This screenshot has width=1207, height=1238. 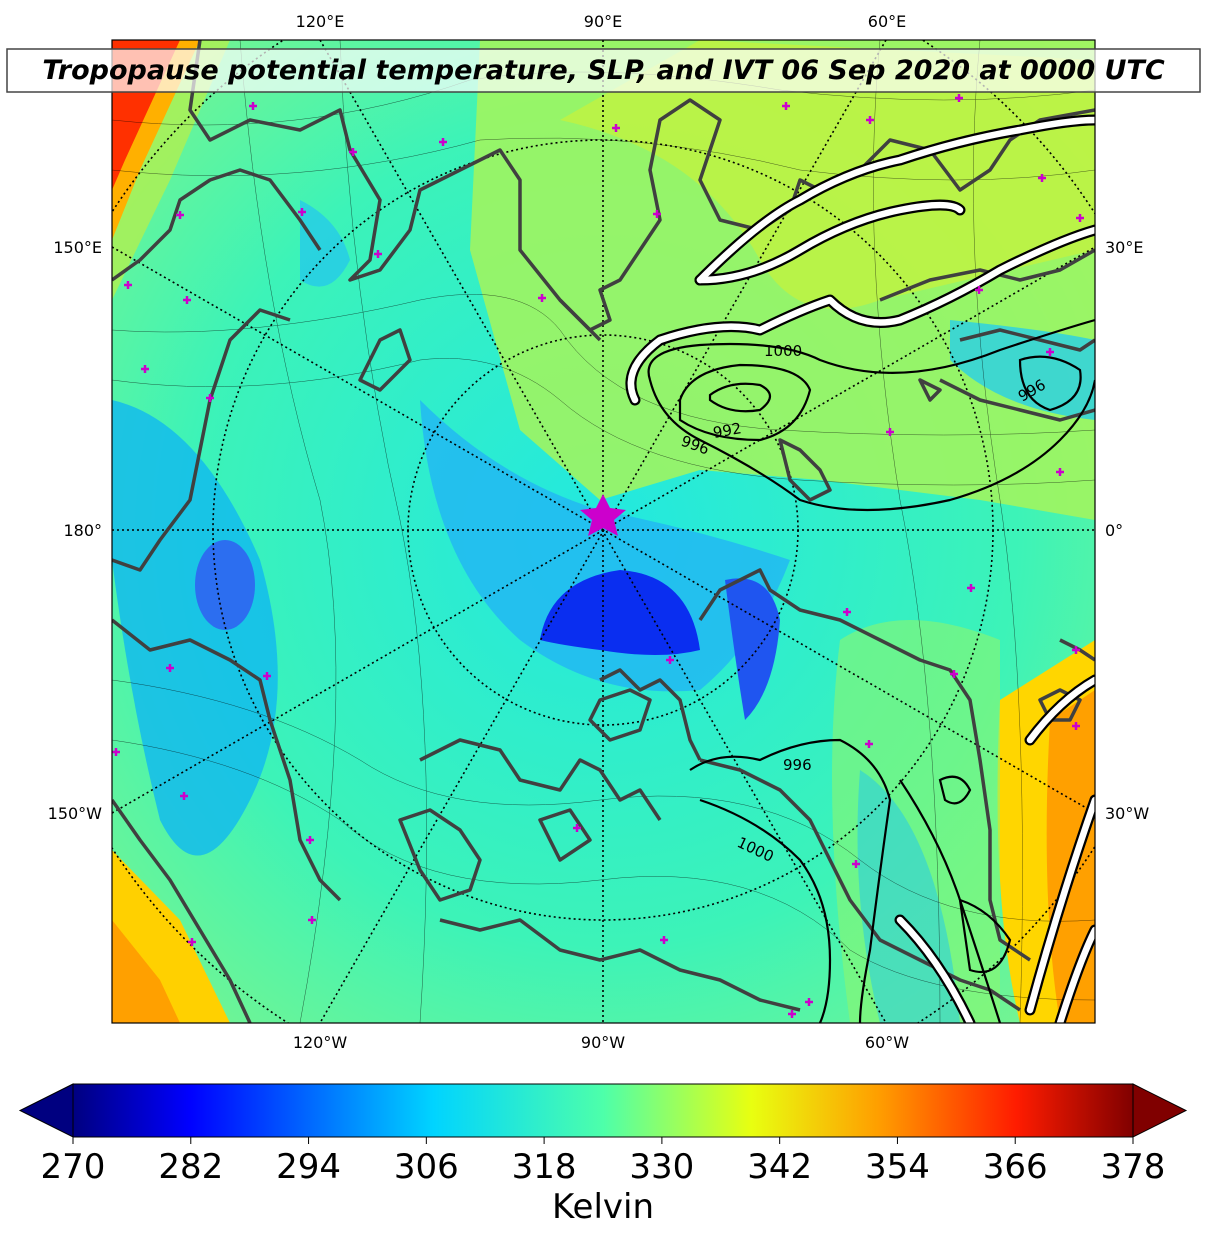 I want to click on bottom-label: 120°W, so click(x=320, y=1042).